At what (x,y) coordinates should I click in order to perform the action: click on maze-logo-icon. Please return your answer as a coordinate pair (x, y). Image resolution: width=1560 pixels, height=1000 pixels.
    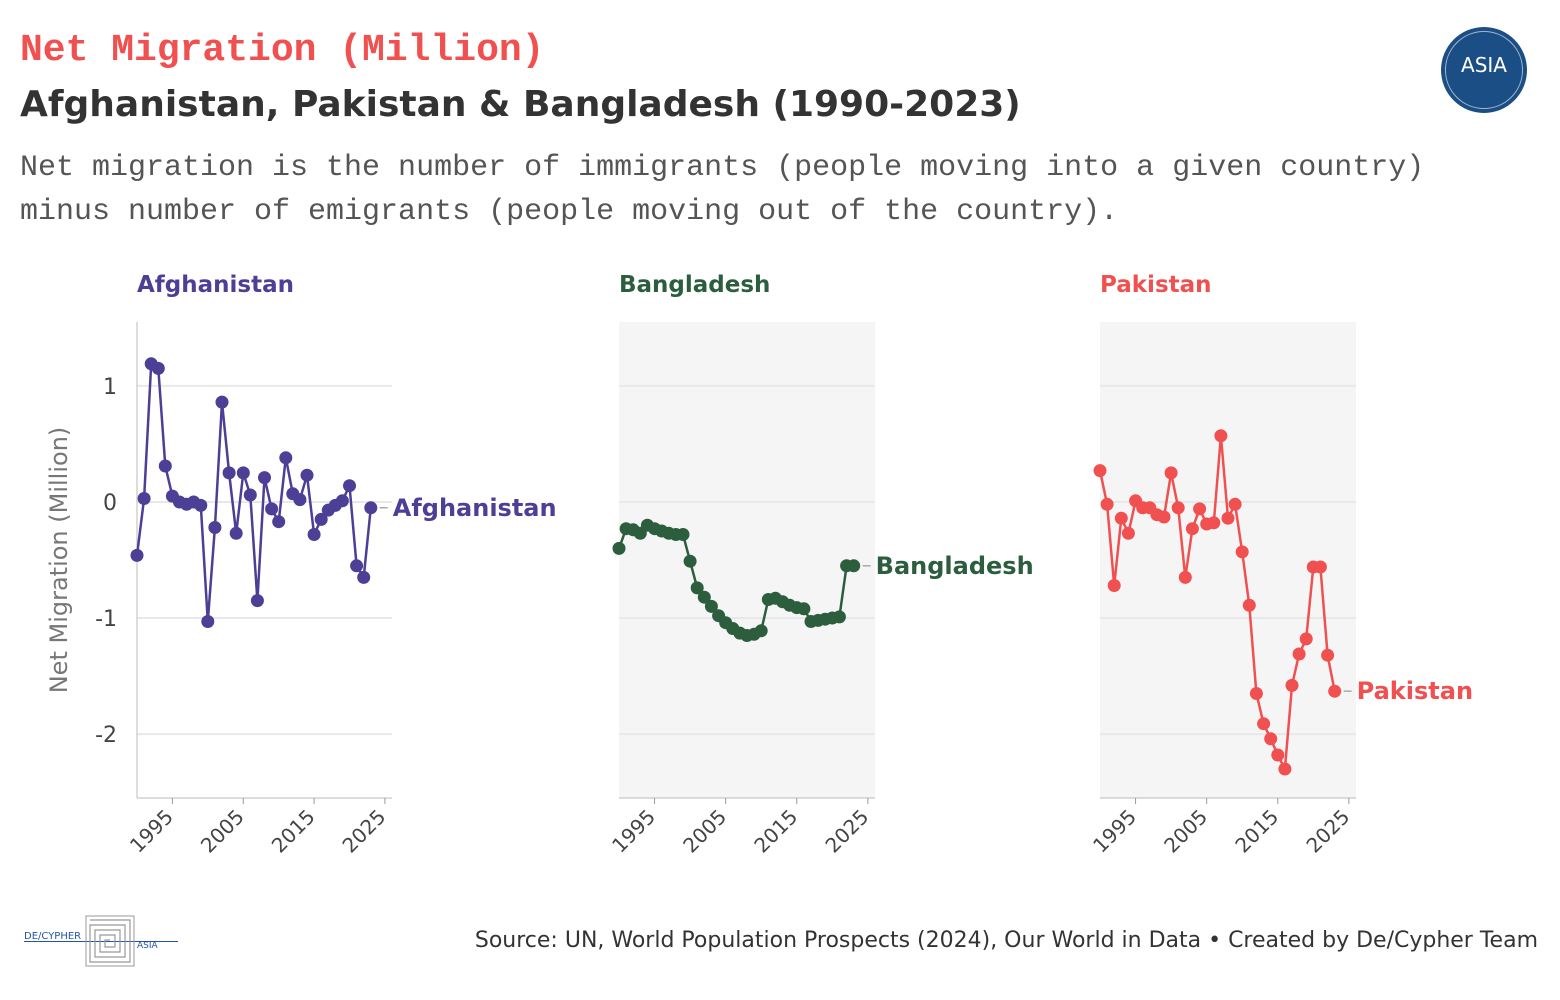
    Looking at the image, I should click on (110, 941).